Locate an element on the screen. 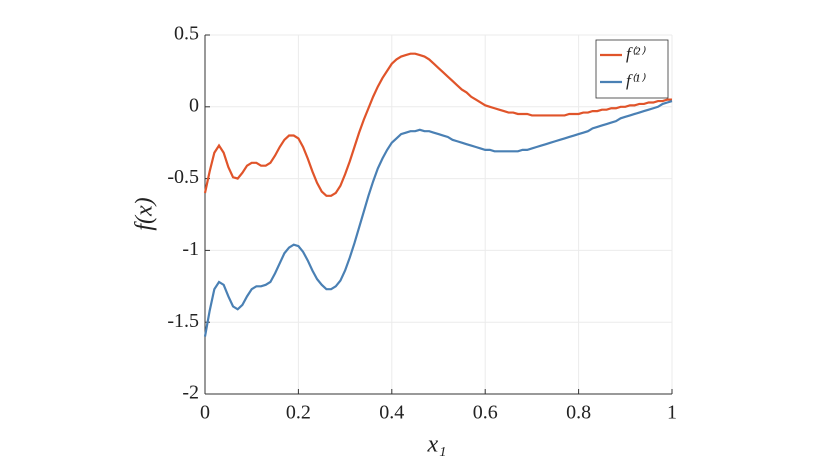 Image resolution: width=837 pixels, height=463 pixels. x-tick-label: 0.6 is located at coordinates (485, 413).